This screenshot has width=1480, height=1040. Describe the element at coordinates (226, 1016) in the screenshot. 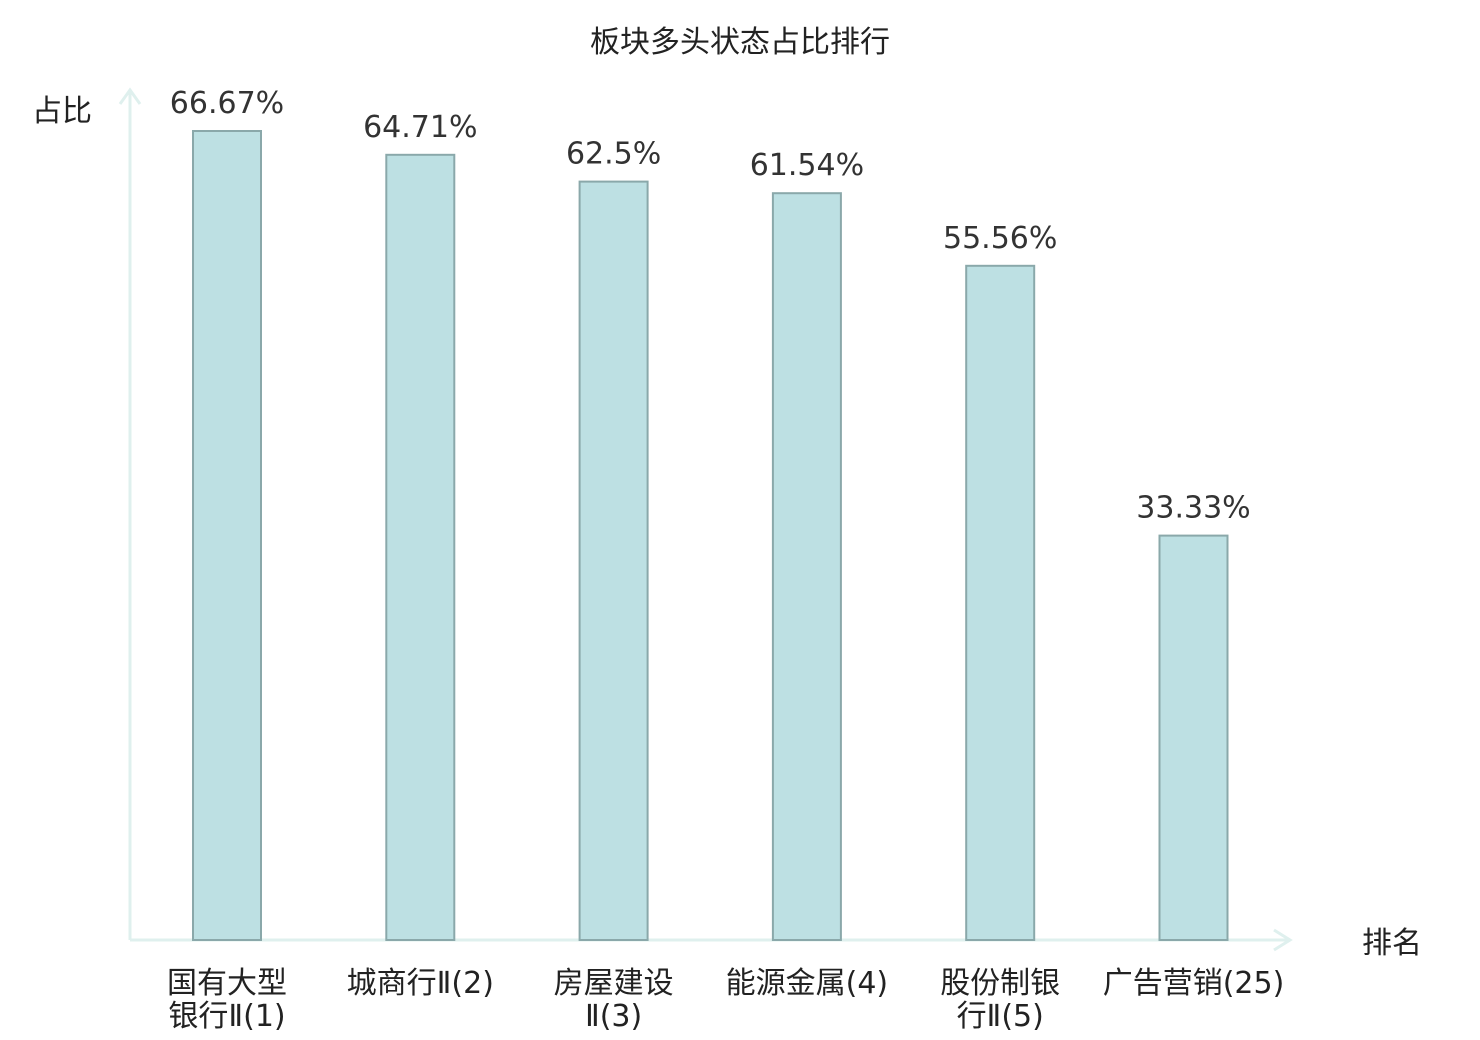

I see `category-label-1-line-2: 银行Ⅱ(1)` at that location.